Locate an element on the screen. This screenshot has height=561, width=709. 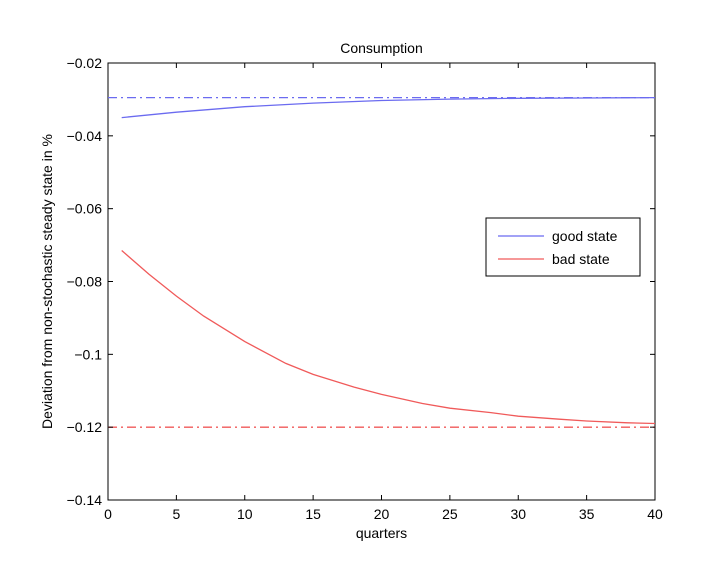
x-tick-label: 20 is located at coordinates (382, 514).